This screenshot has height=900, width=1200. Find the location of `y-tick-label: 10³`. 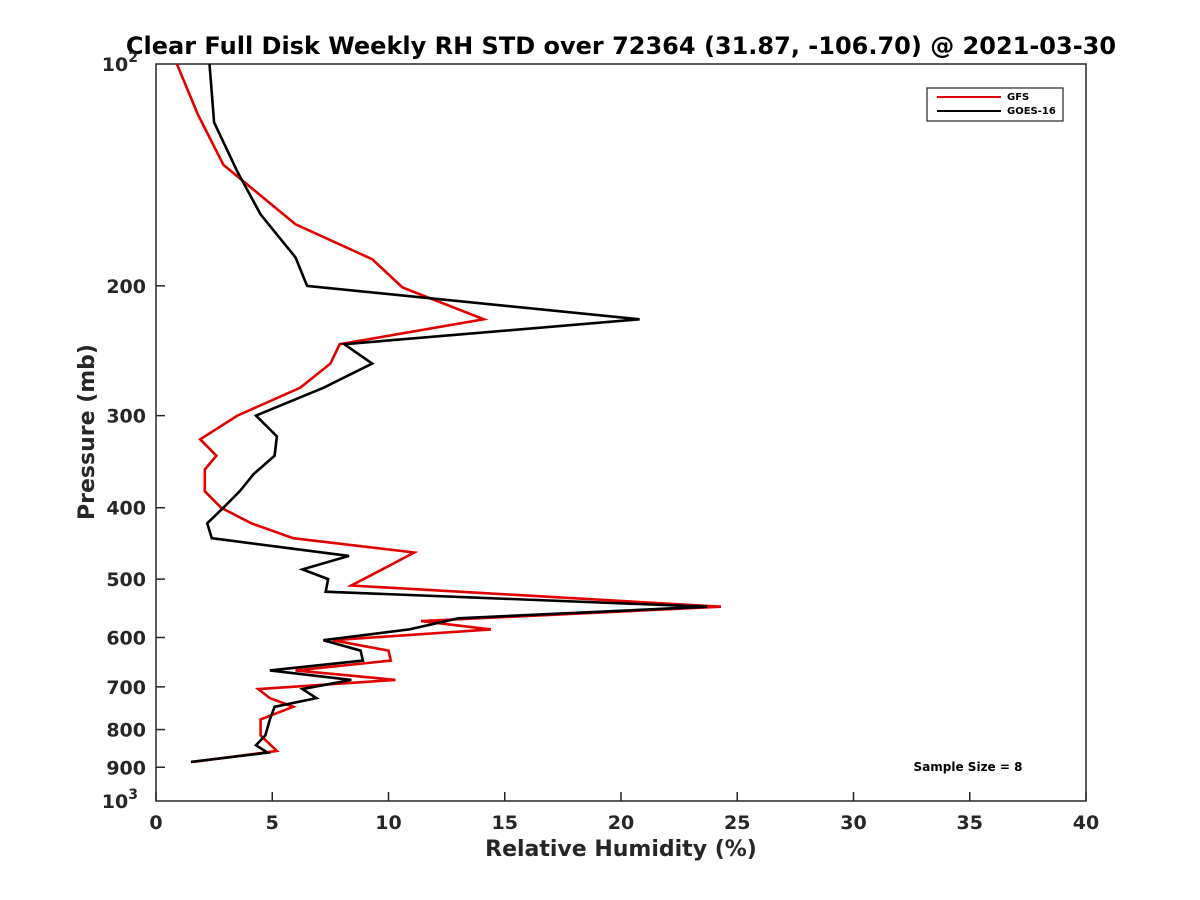

y-tick-label: 10³ is located at coordinates (120, 800).